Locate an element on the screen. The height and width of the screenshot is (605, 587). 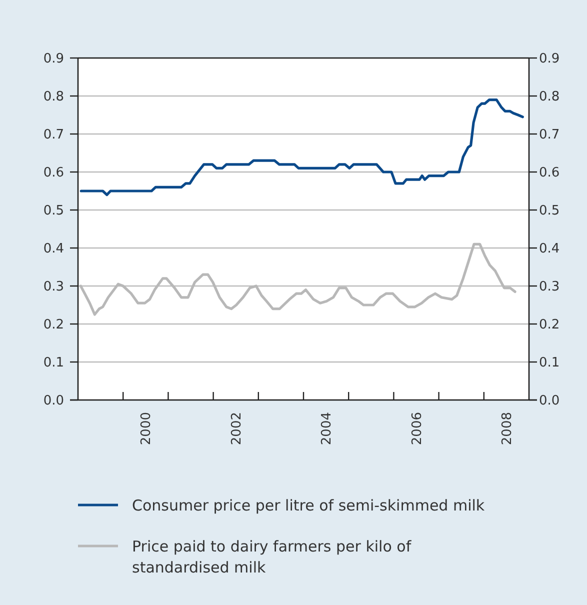
y-tick-label: 0.8 is located at coordinates (53, 97).